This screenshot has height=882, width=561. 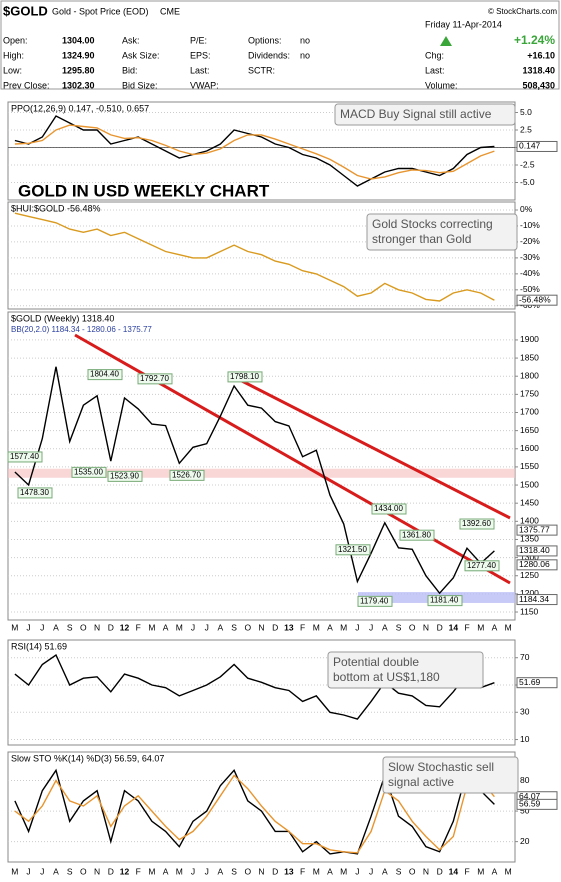 What do you see at coordinates (289, 627) in the screenshot?
I see `x-tick-label: 13` at bounding box center [289, 627].